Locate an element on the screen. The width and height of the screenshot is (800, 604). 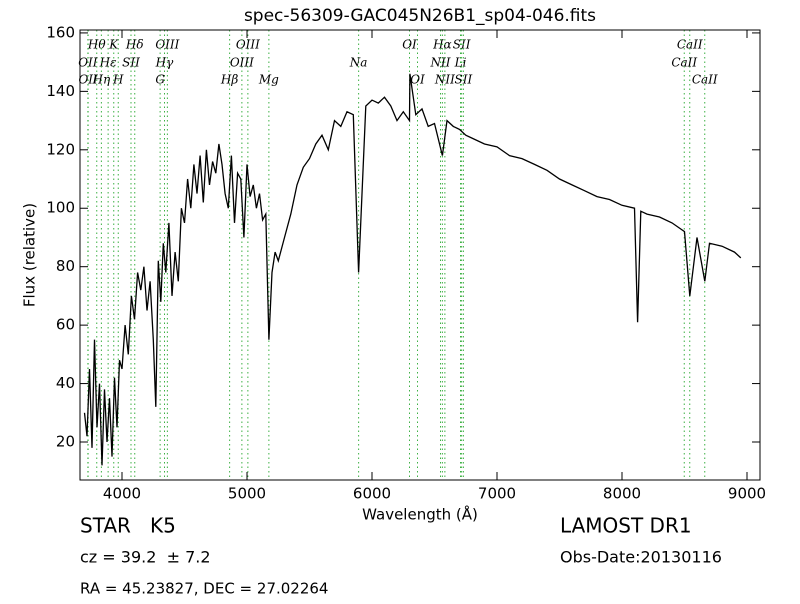
spectral-line-label: Hθ is located at coordinates (96, 45).